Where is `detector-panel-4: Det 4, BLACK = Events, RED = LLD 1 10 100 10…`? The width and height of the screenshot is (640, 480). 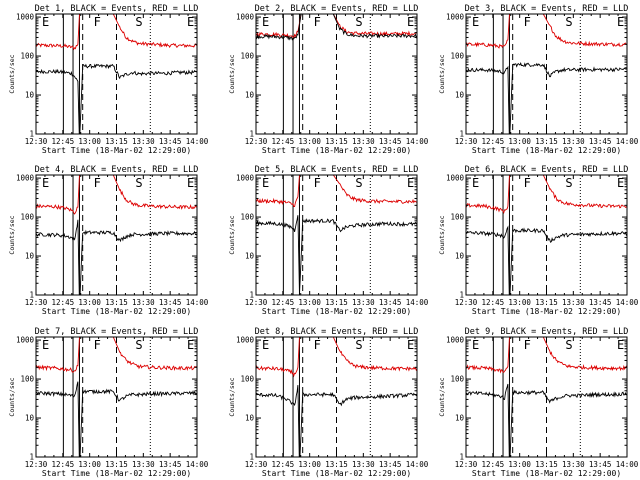
detector-panel-4: Det 4, BLACK = Events, RED = LLD 1 10 100 10… is located at coordinates (108, 240).